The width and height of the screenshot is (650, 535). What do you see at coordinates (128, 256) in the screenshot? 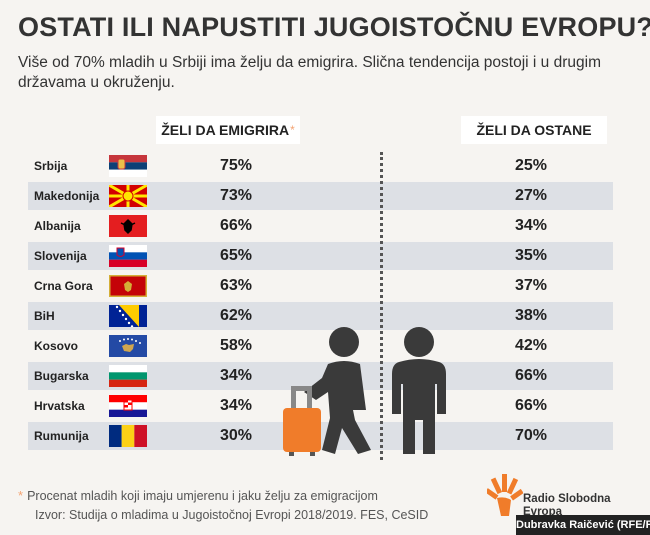
I see `slovenia-flag-icon` at bounding box center [128, 256].